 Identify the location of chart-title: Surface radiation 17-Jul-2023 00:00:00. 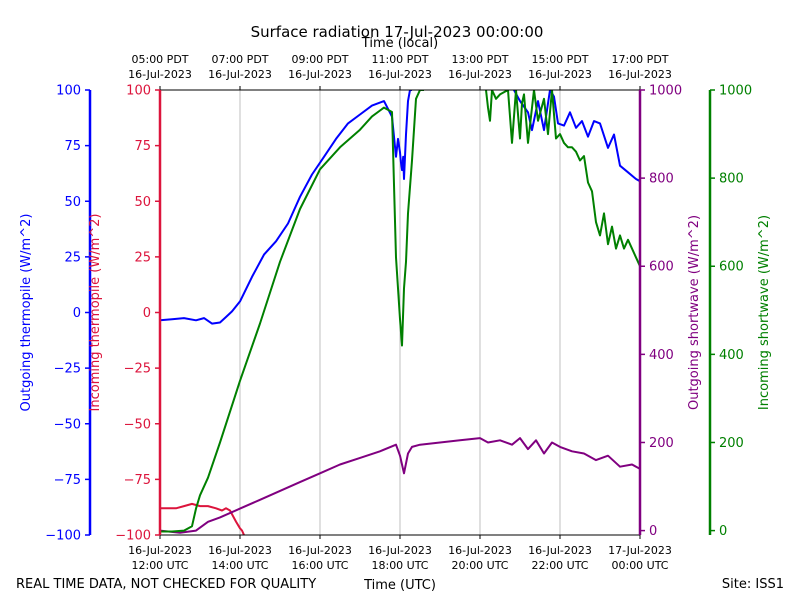
(397, 32).